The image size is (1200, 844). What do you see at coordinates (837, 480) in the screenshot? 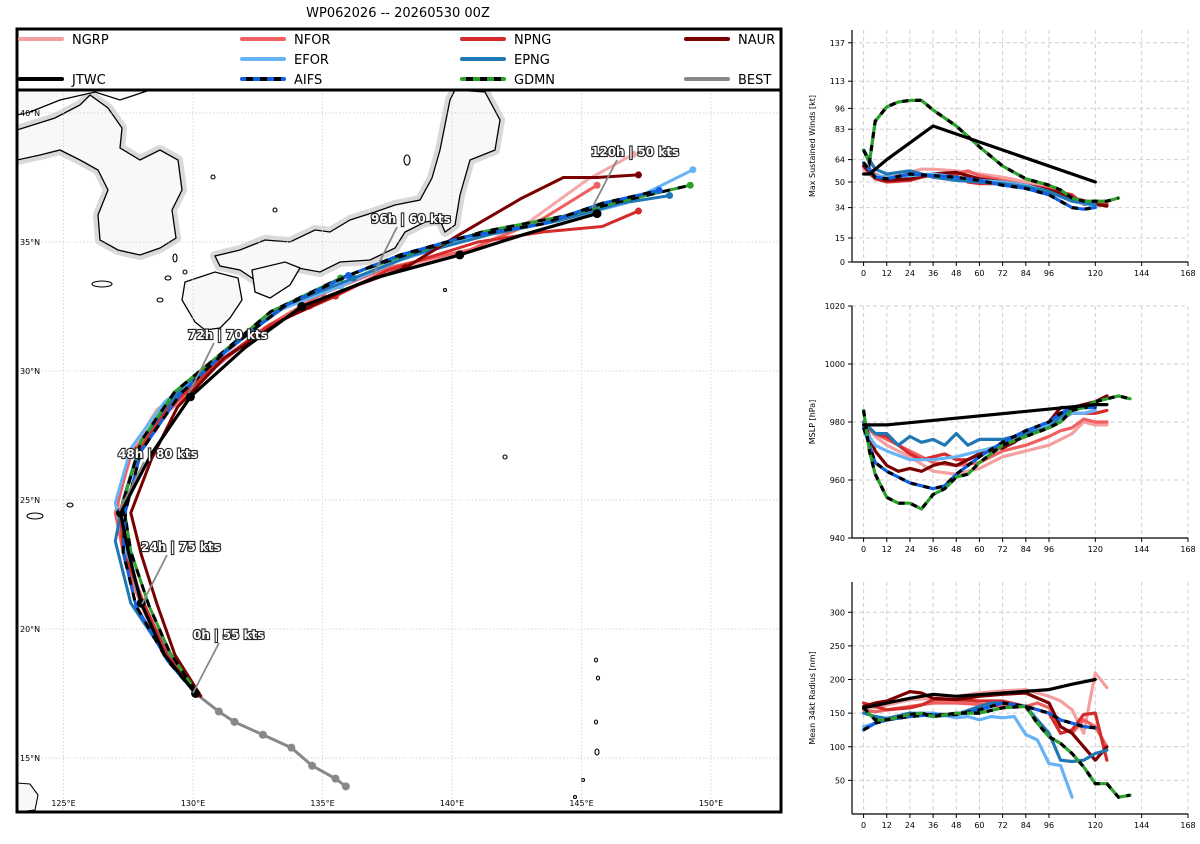
I see `y-tick-label: 960` at bounding box center [837, 480].